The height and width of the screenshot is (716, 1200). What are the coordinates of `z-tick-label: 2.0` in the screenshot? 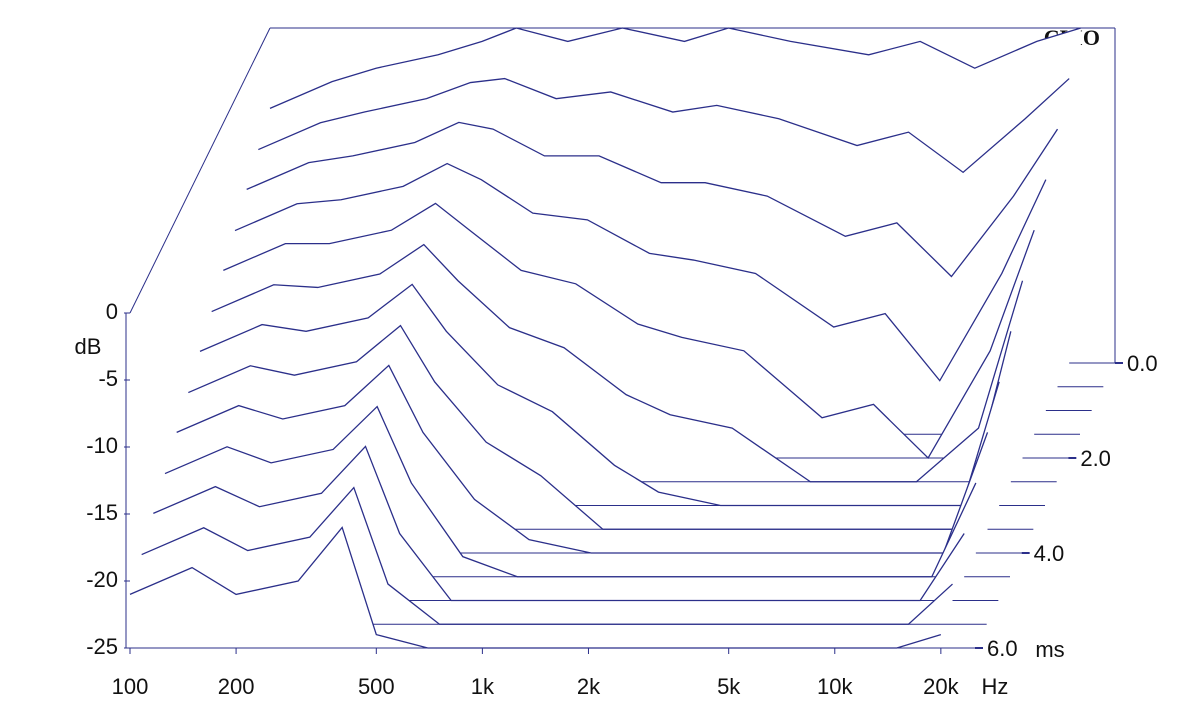 It's located at (1095, 458).